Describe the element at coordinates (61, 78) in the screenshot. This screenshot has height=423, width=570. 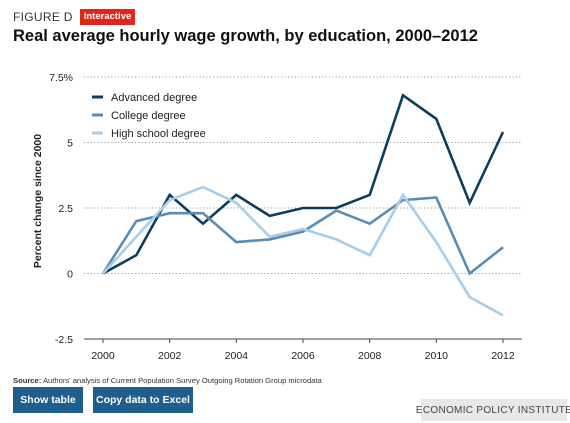
I see `y-tick-label: 7.5%` at that location.